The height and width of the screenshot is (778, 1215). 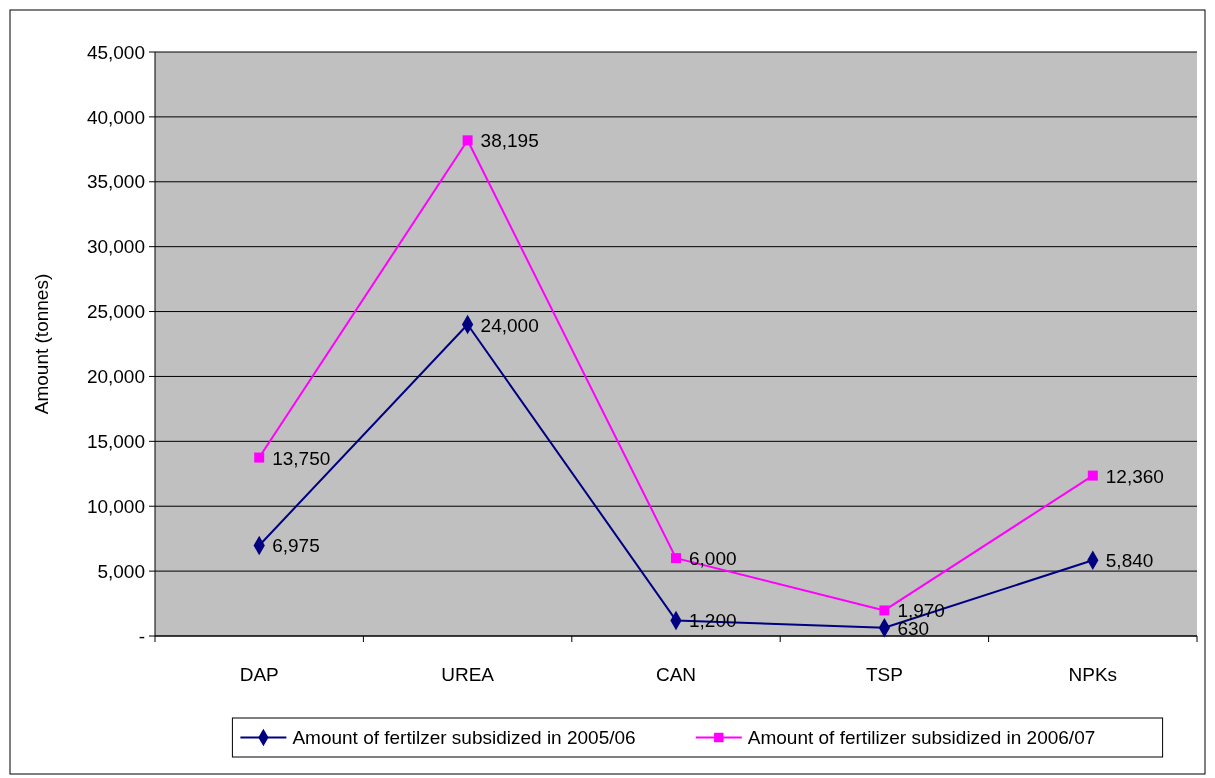 I want to click on y-tick-label: -, so click(x=141, y=636).